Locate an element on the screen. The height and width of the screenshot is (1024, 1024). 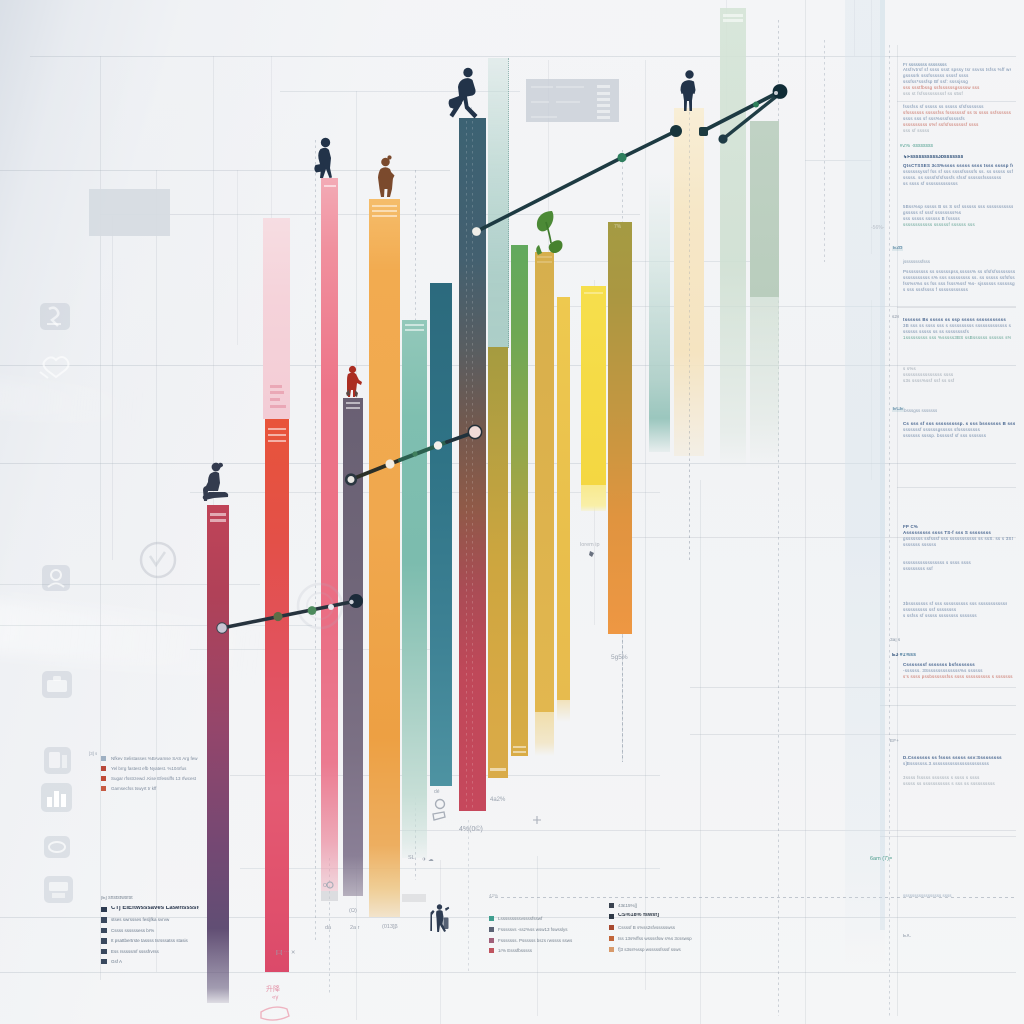
svg-text: 升降 is located at coordinates (273, 988).